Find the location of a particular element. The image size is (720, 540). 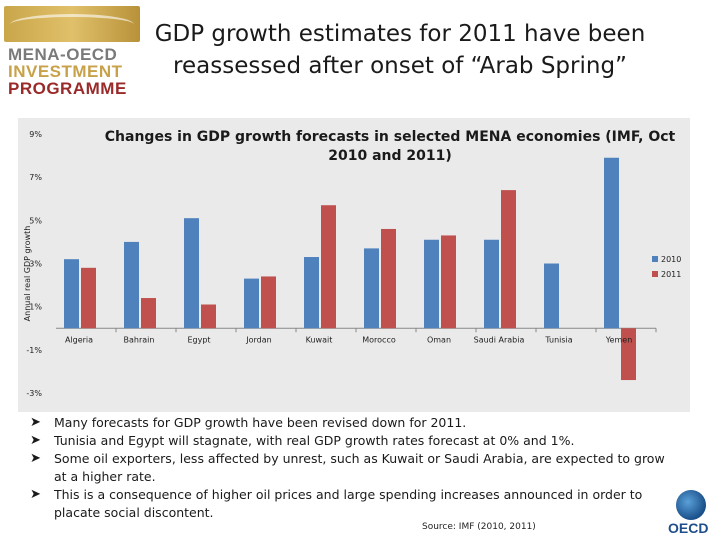

y-tick-label: 3% is located at coordinates (35, 264).